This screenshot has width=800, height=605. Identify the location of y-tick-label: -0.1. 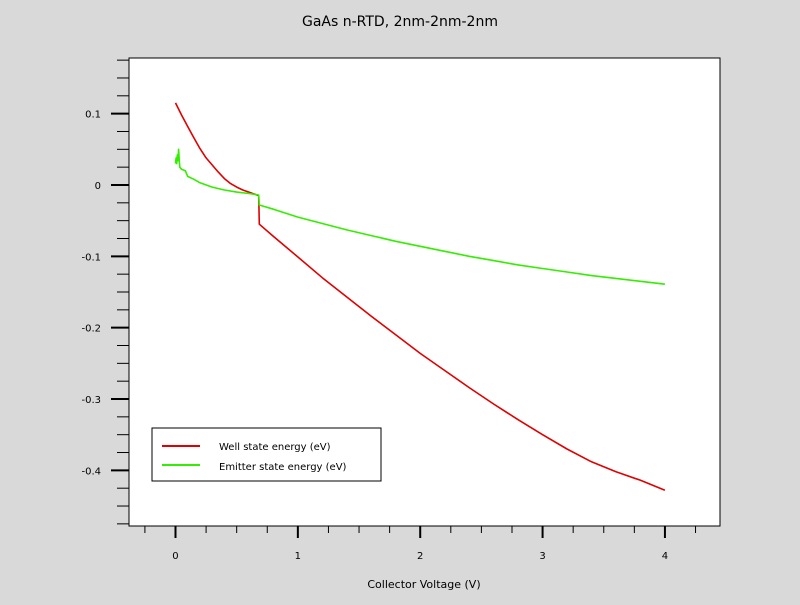
(91, 257).